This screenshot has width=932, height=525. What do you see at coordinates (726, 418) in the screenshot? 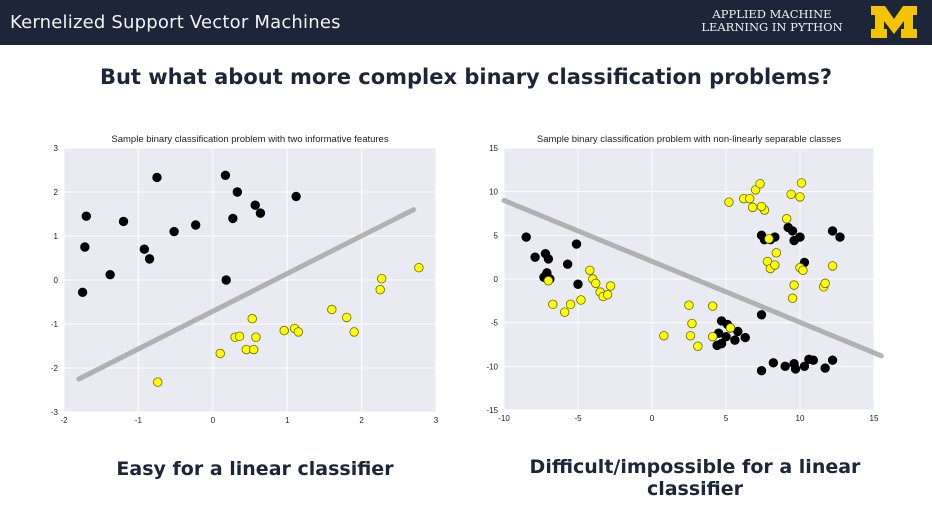
I see `x-tick-label: 5` at bounding box center [726, 418].